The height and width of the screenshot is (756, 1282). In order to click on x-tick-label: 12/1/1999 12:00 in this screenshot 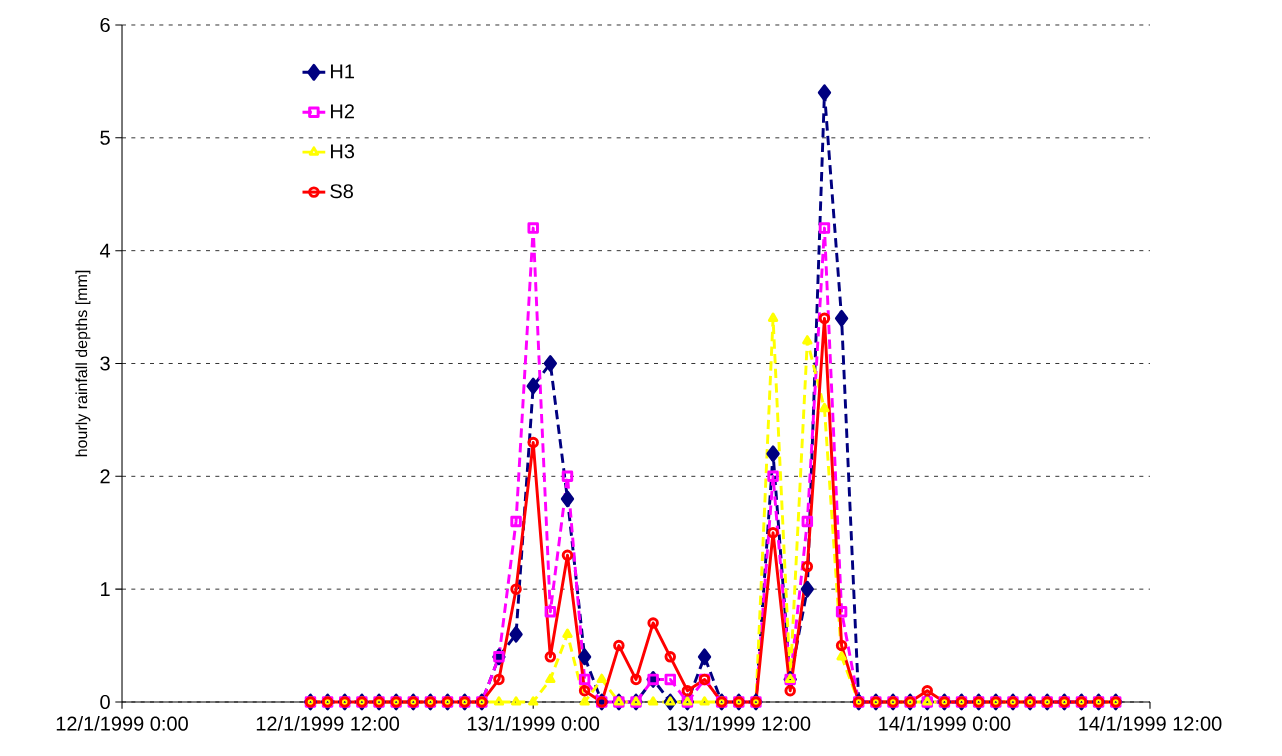, I will do `click(328, 723)`.